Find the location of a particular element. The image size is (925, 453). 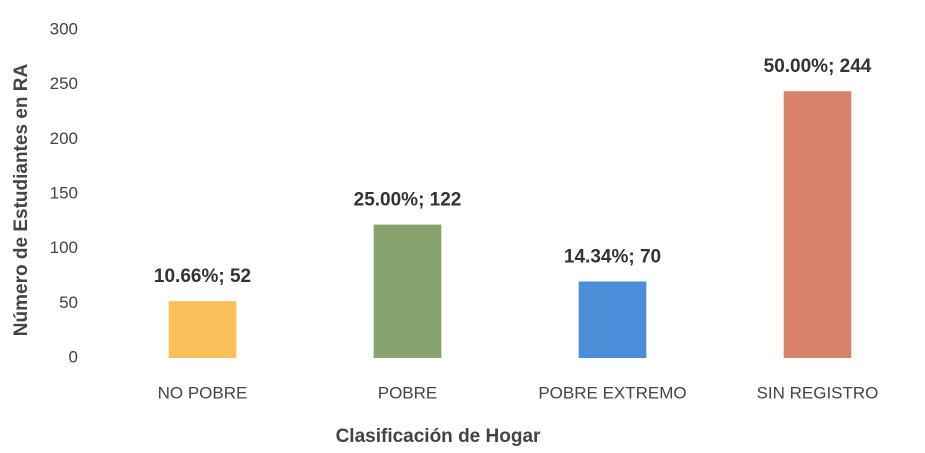

data-label: 10.66%; 52 is located at coordinates (202, 276).